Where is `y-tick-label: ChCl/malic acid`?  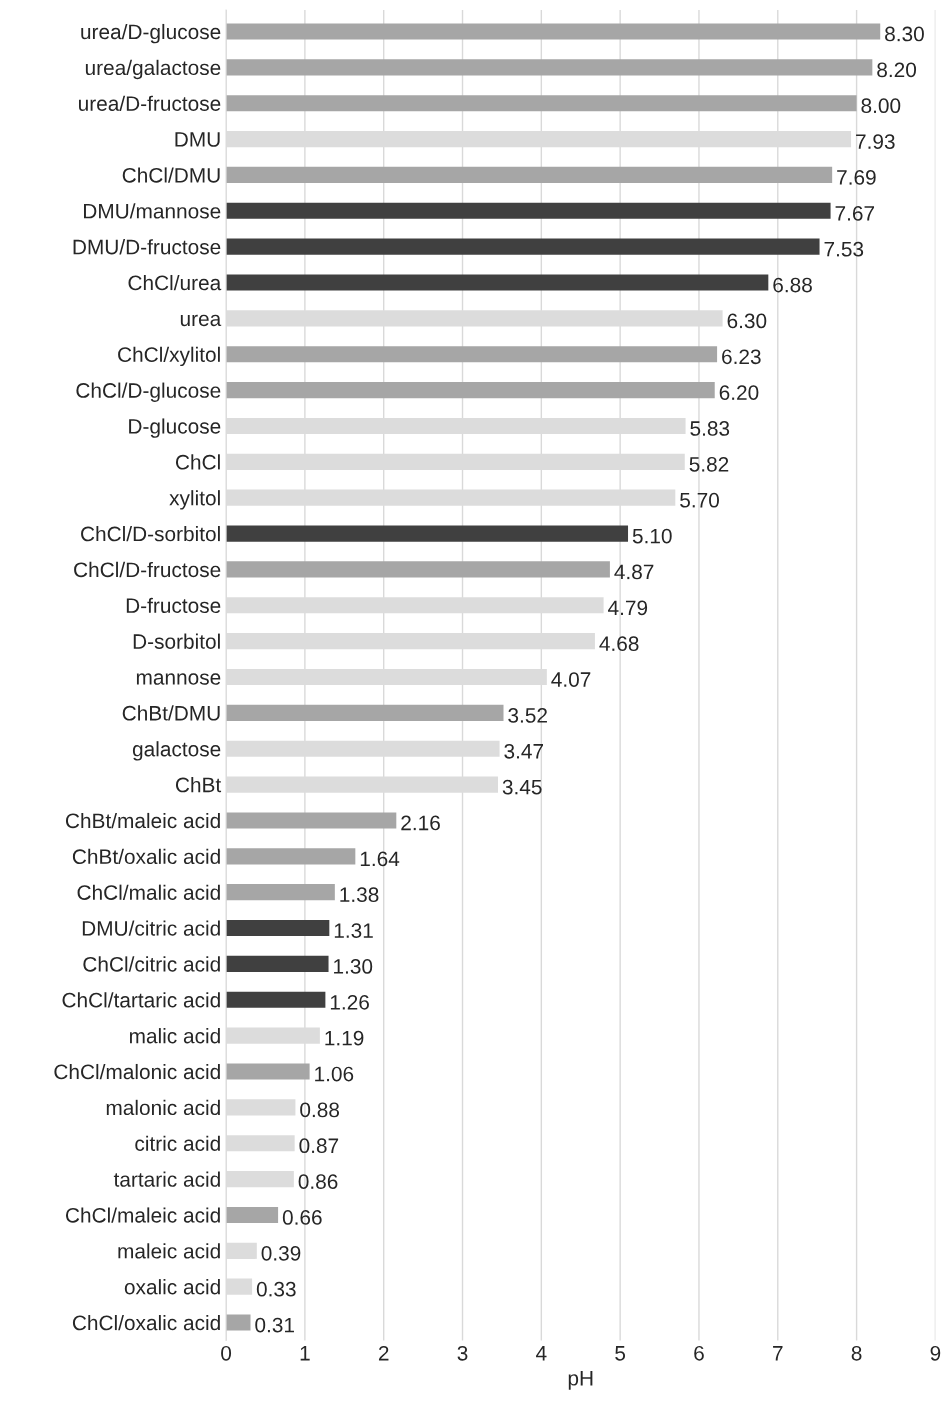 y-tick-label: ChCl/malic acid is located at coordinates (148, 892).